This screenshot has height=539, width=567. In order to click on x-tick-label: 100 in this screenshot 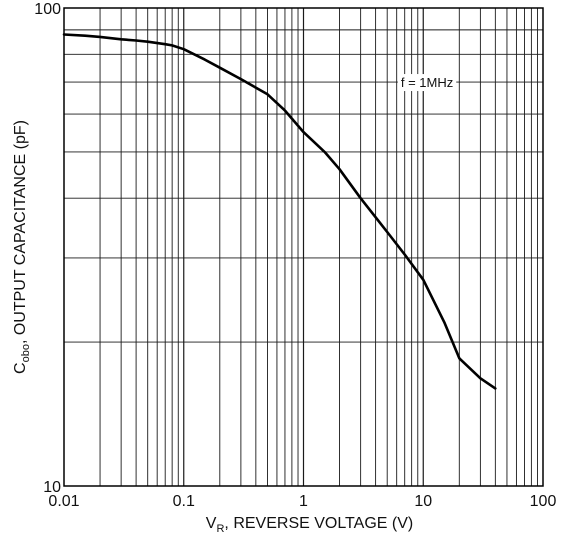, I will do `click(543, 501)`.